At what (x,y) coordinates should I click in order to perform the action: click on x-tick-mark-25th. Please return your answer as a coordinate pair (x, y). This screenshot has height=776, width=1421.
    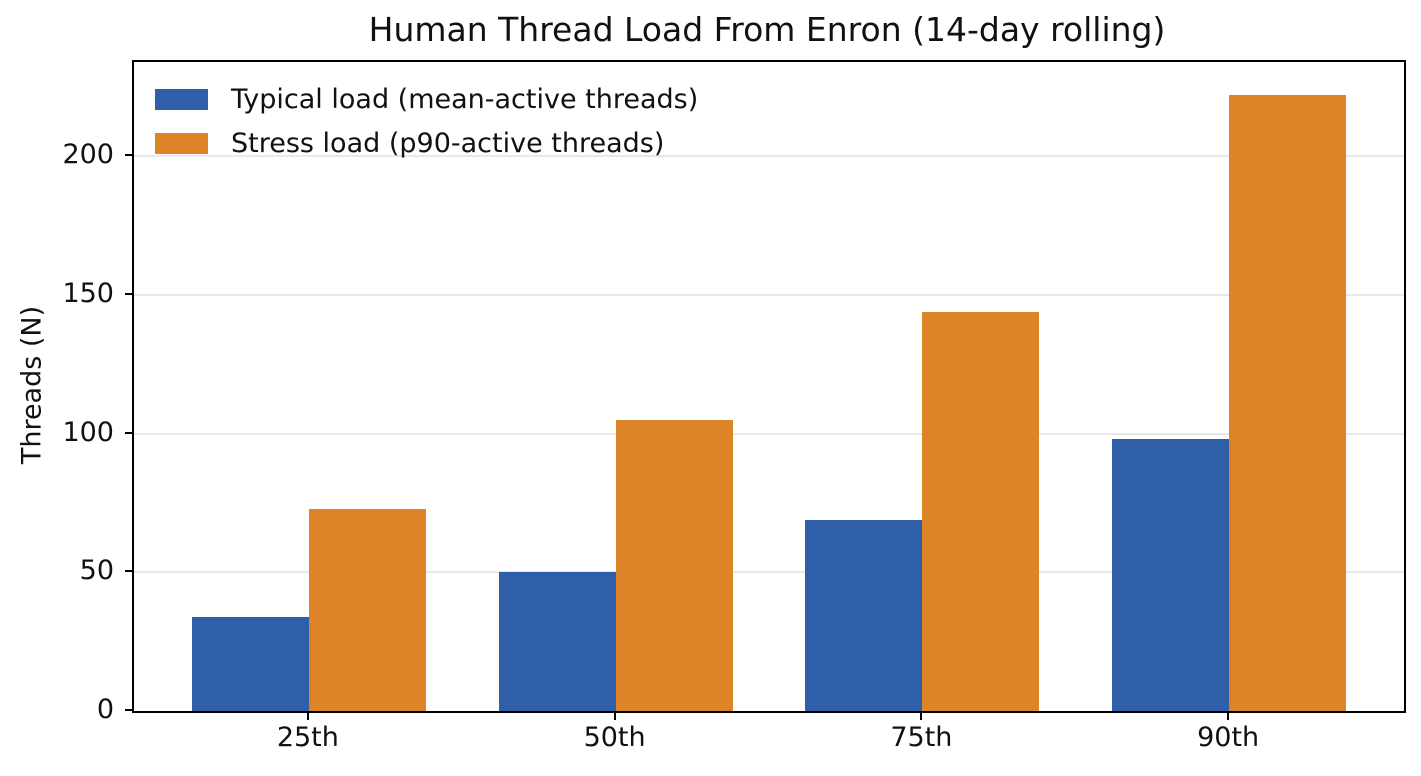
    Looking at the image, I should click on (307, 715).